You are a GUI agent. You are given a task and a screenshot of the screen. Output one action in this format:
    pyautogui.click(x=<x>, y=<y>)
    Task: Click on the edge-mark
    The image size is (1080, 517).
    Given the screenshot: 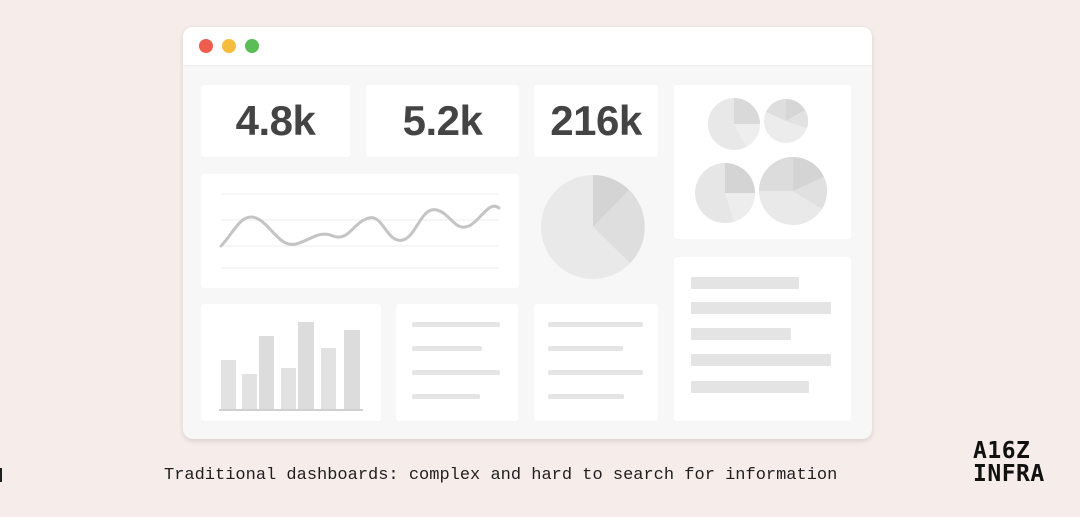 What is the action you would take?
    pyautogui.click(x=1, y=475)
    